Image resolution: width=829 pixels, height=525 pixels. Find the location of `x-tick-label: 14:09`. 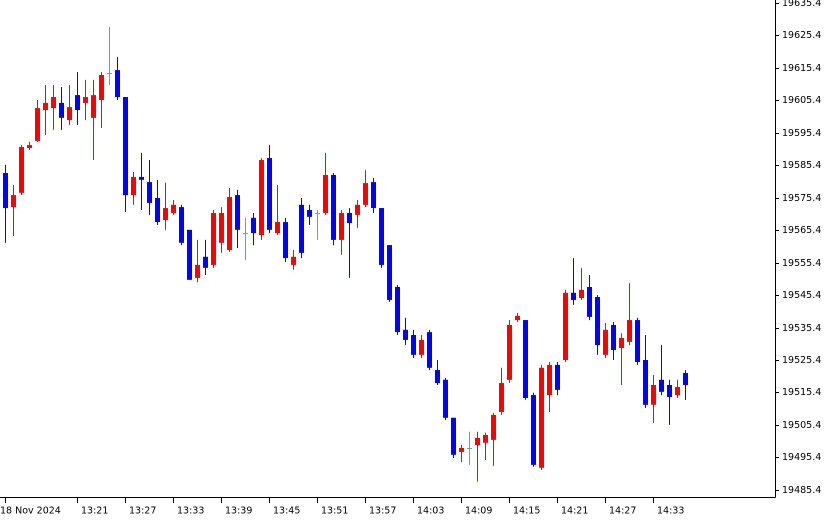

x-tick-label: 14:09 is located at coordinates (478, 511).